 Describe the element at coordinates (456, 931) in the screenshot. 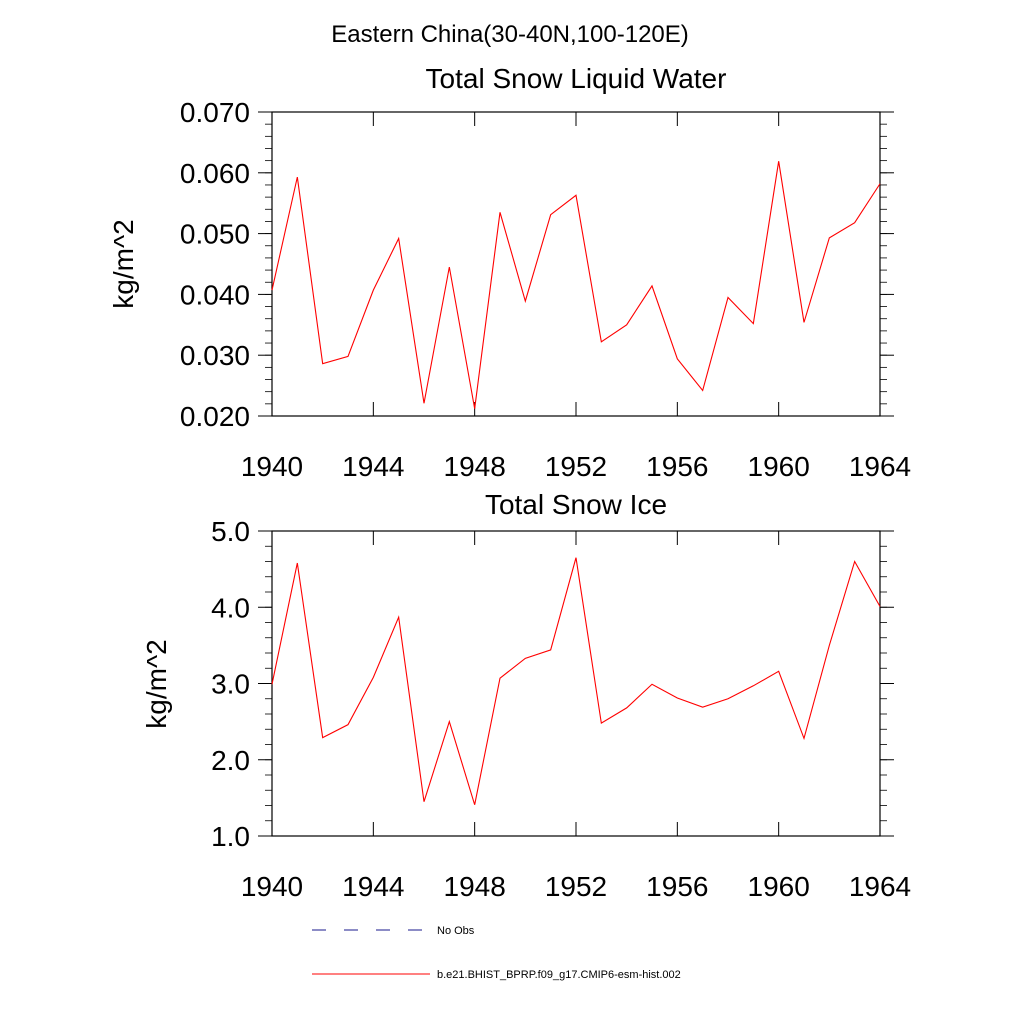

I see `legend-label: No Obs` at that location.